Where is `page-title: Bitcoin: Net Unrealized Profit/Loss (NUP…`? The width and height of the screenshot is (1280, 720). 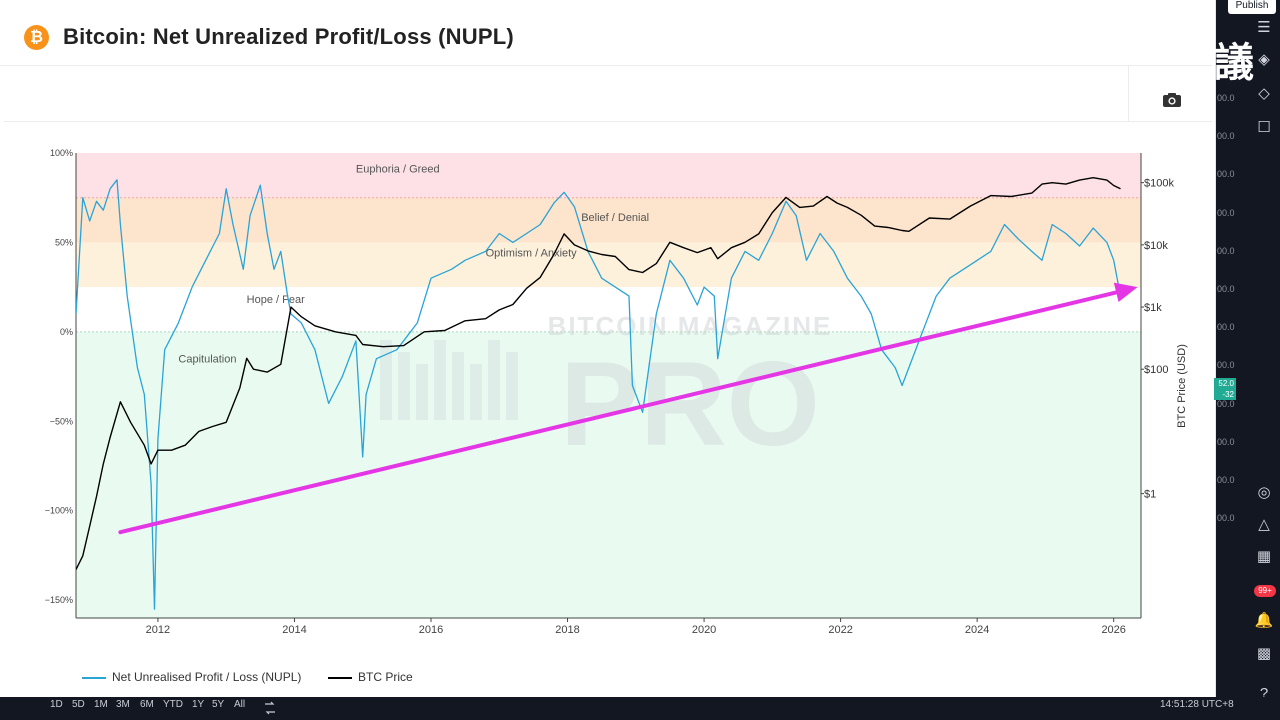
page-title: Bitcoin: Net Unrealized Profit/Loss (NUP… is located at coordinates (288, 36).